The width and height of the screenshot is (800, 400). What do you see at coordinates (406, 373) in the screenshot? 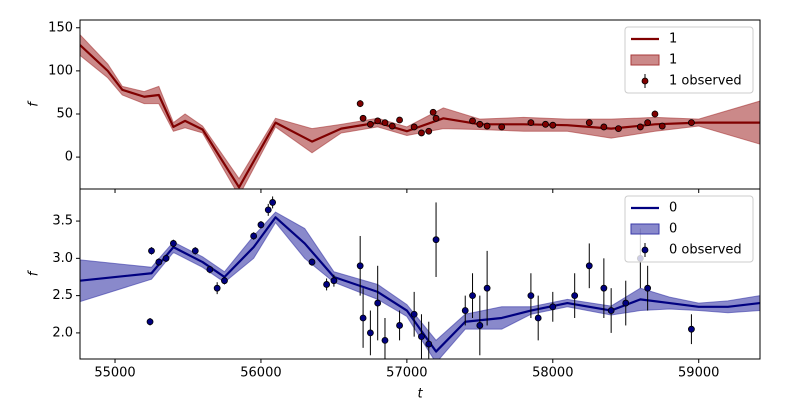
I see `x-tick-label: 57000` at bounding box center [406, 373].